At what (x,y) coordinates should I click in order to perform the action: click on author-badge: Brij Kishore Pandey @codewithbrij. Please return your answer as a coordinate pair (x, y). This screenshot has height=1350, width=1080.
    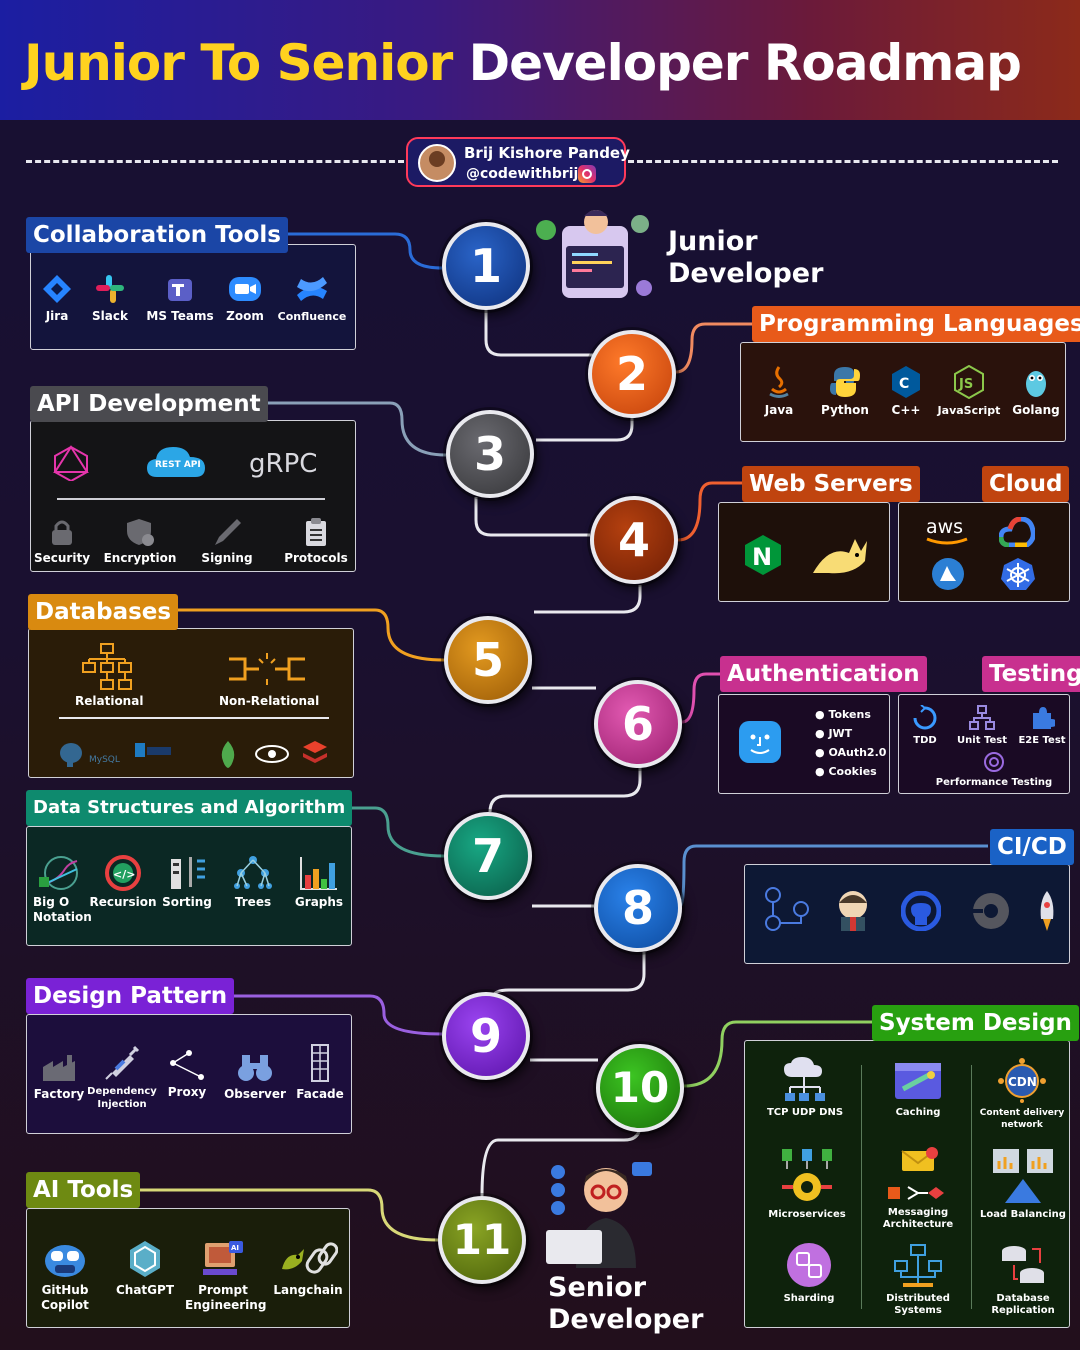
    Looking at the image, I should click on (518, 162).